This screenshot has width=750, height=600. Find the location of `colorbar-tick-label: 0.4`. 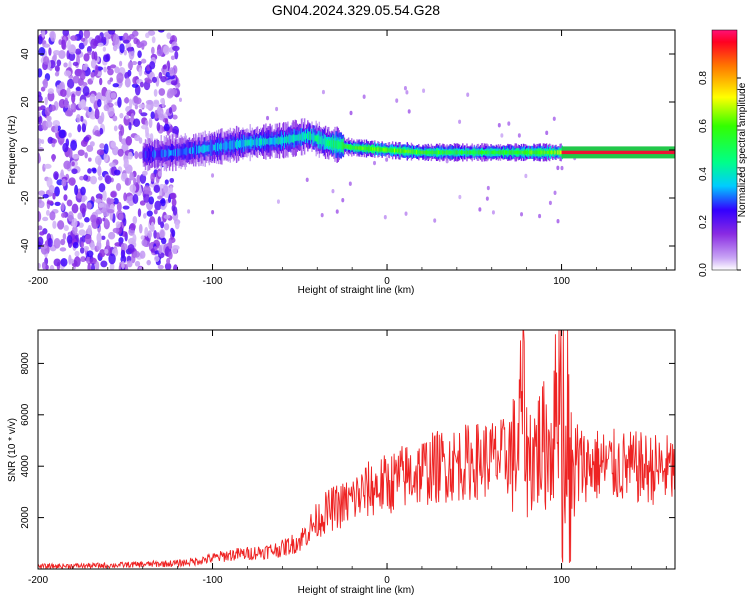

colorbar-tick-label: 0.4 is located at coordinates (703, 174).